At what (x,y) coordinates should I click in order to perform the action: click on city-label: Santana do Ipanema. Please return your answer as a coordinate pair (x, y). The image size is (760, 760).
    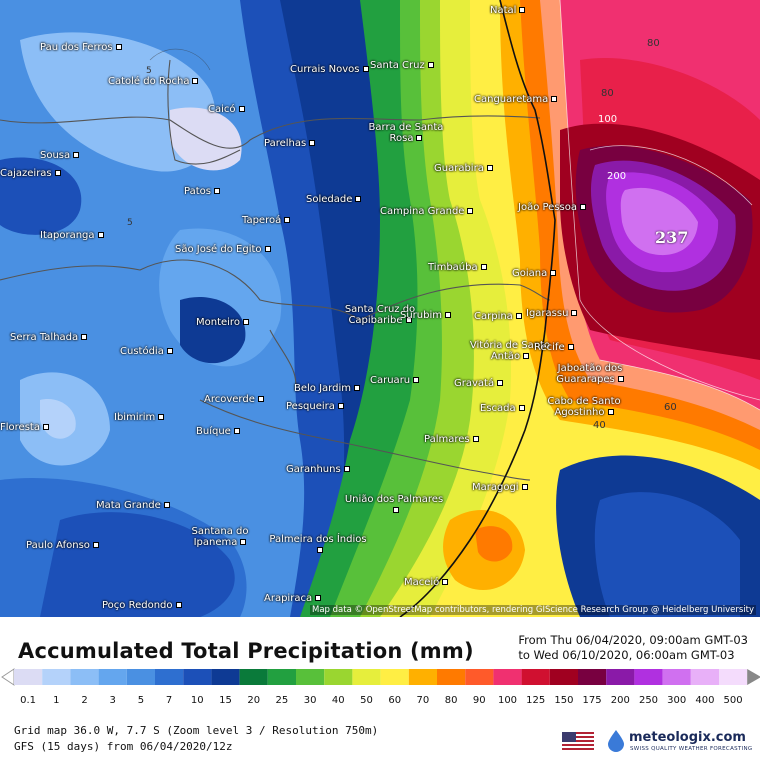
    Looking at the image, I should click on (220, 537).